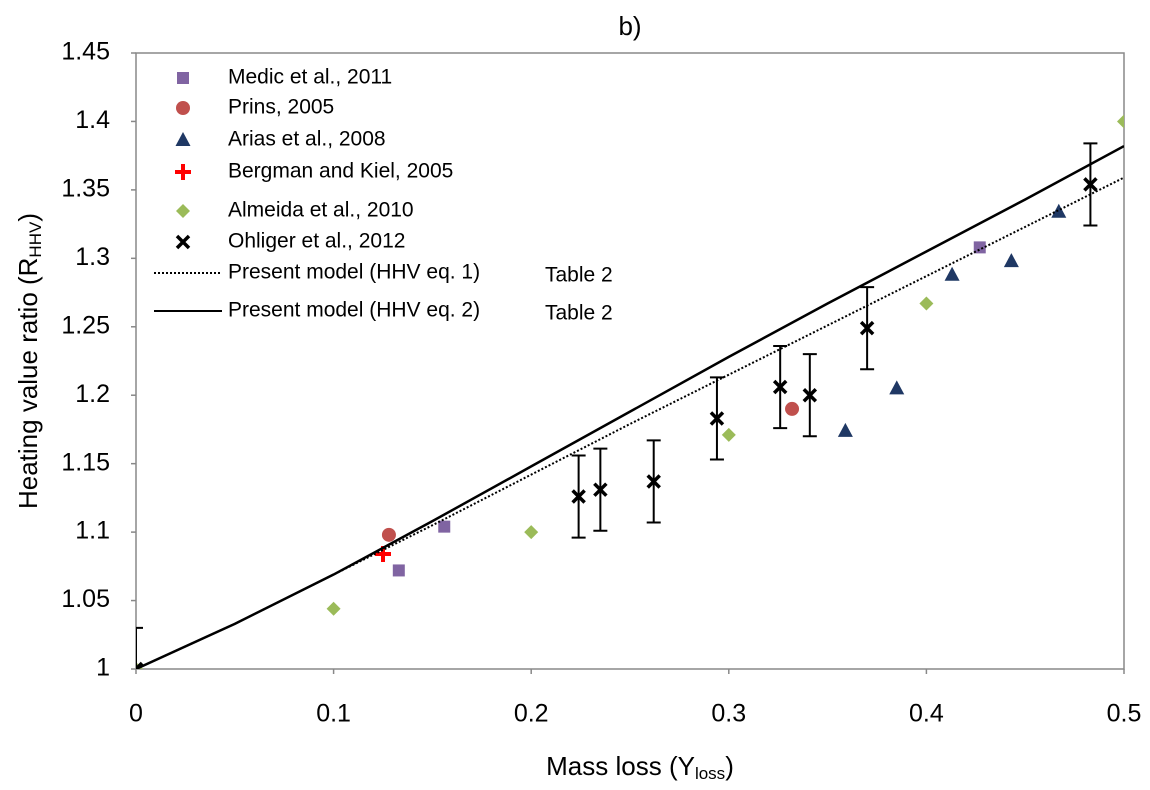 The width and height of the screenshot is (1150, 790). Describe the element at coordinates (728, 714) in the screenshot. I see `x-tick-label: 0.3` at that location.